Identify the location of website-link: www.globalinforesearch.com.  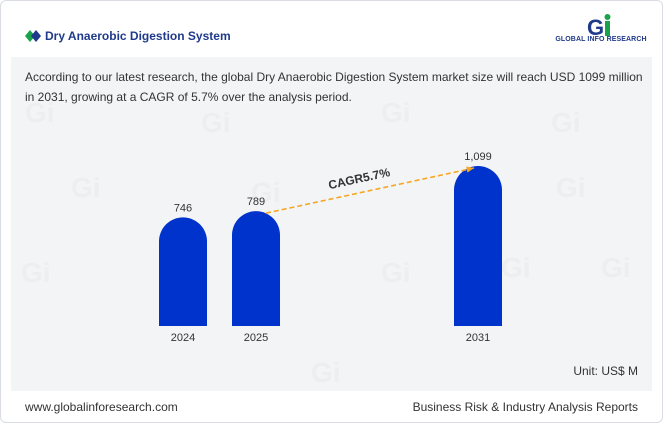
(101, 407).